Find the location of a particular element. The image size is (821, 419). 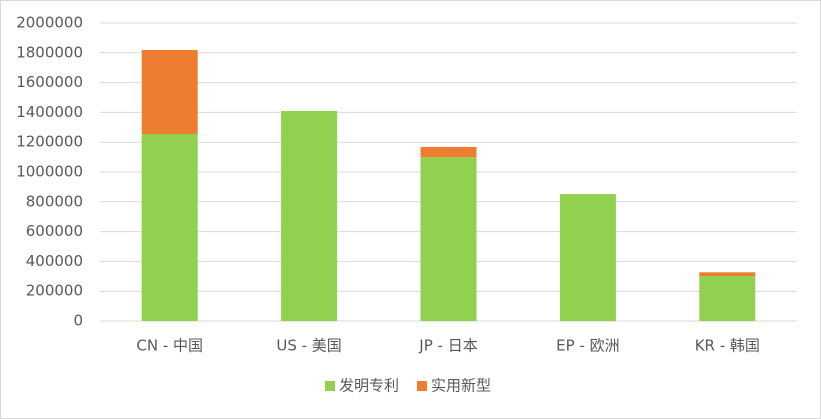

y-tick-label: 200000 is located at coordinates (54, 291).